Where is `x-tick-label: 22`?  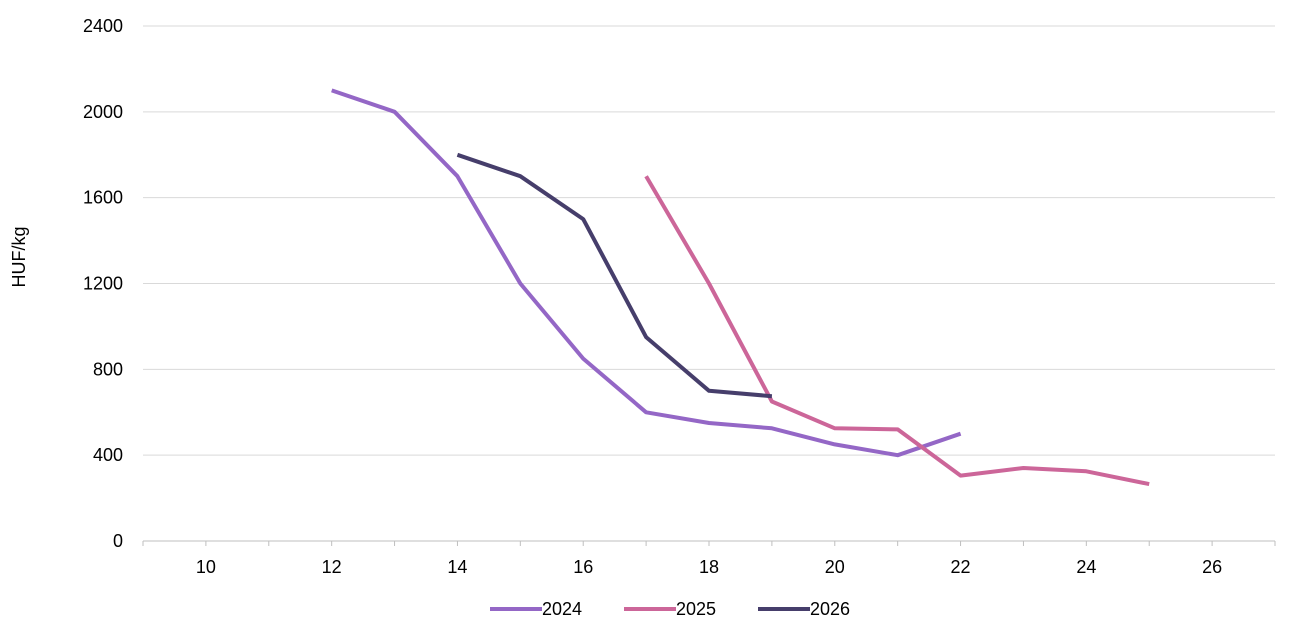 x-tick-label: 22 is located at coordinates (961, 567).